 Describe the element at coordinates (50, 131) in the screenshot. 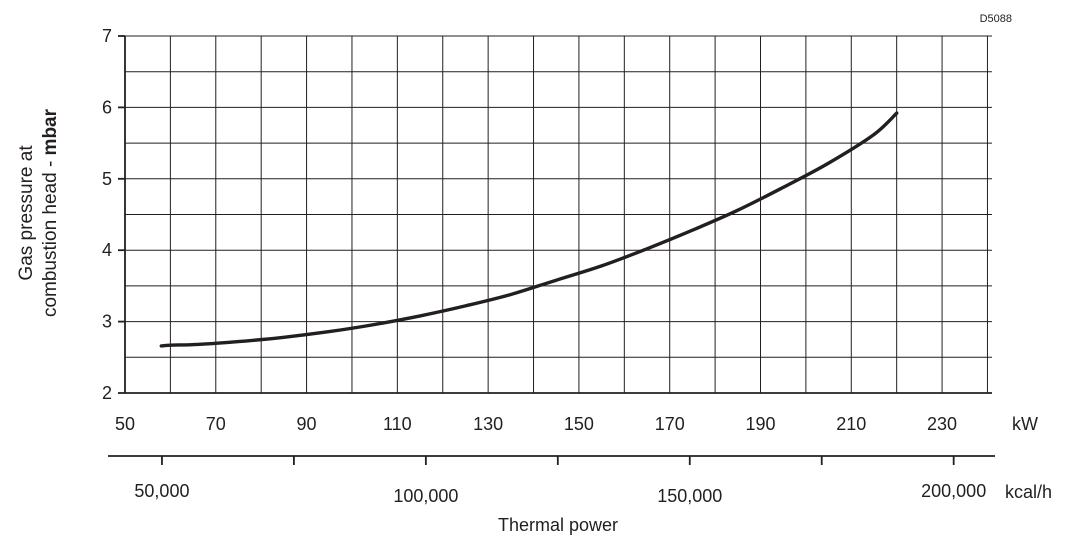

I see `y-axis-title-unit: mbar` at that location.